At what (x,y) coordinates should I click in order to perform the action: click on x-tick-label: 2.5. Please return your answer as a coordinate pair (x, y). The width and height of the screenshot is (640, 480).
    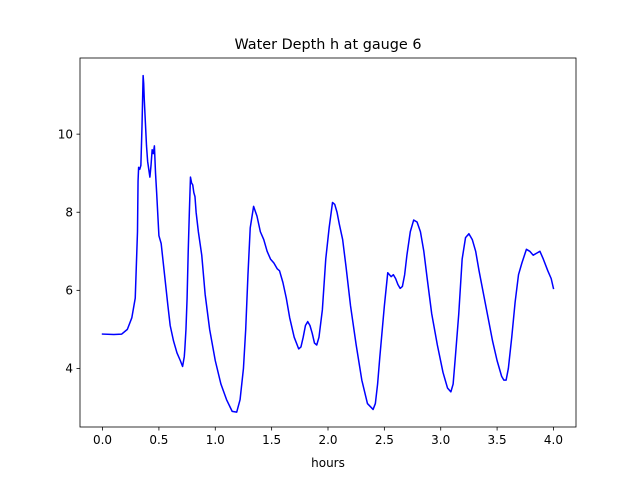
    Looking at the image, I should click on (384, 440).